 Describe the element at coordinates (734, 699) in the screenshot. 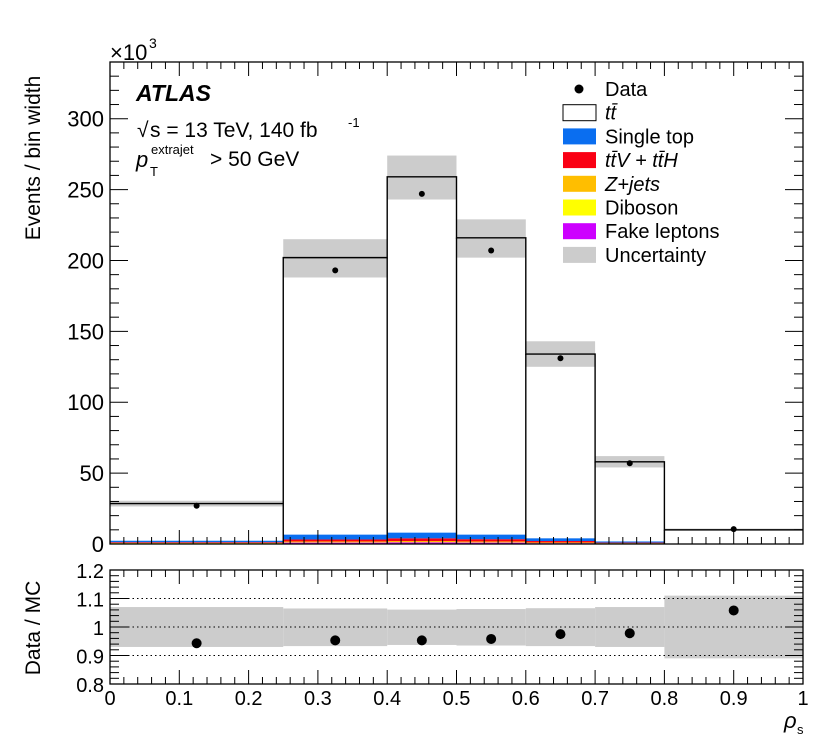

I see `x-tick-label: 0.9` at that location.